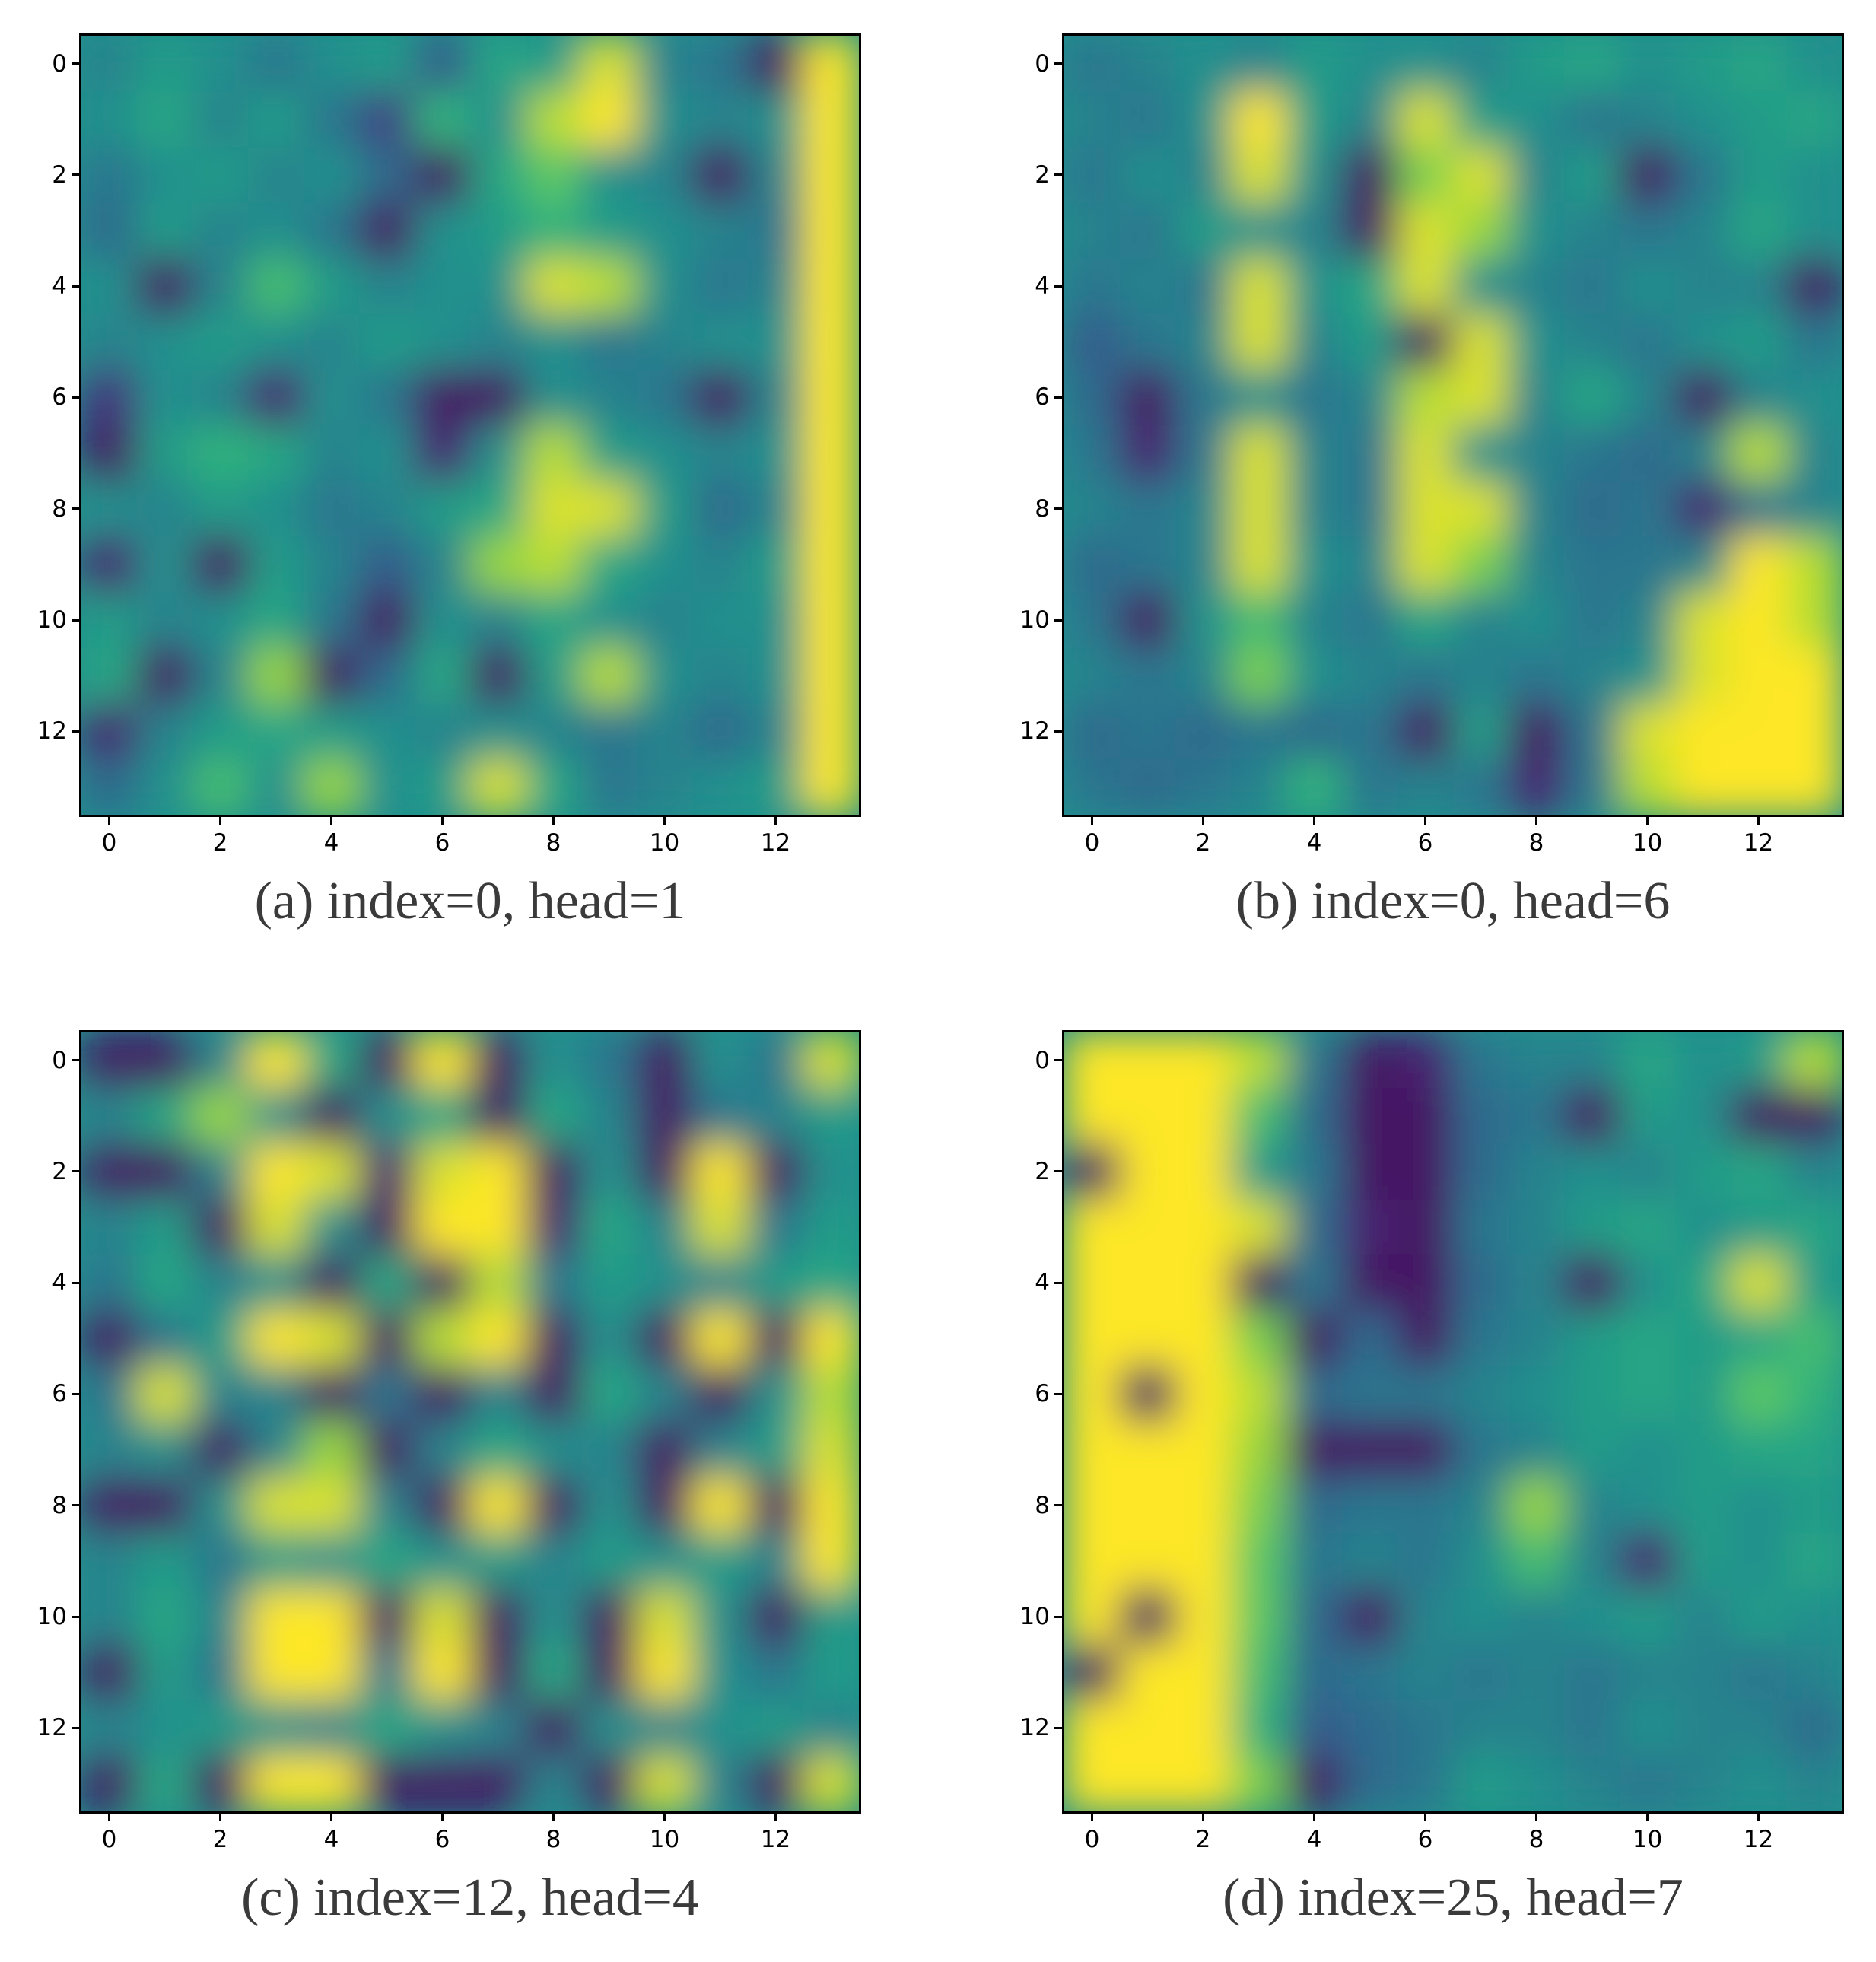  What do you see at coordinates (109, 1839) in the screenshot?
I see `x-tick-label: 0` at bounding box center [109, 1839].